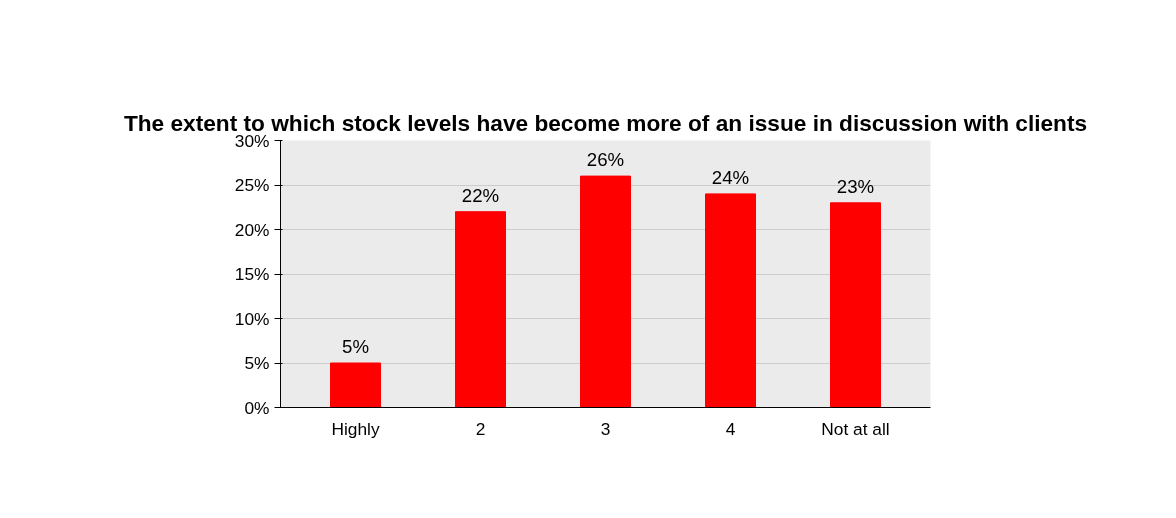  I want to click on y-tick-label: 20%, so click(252, 229).